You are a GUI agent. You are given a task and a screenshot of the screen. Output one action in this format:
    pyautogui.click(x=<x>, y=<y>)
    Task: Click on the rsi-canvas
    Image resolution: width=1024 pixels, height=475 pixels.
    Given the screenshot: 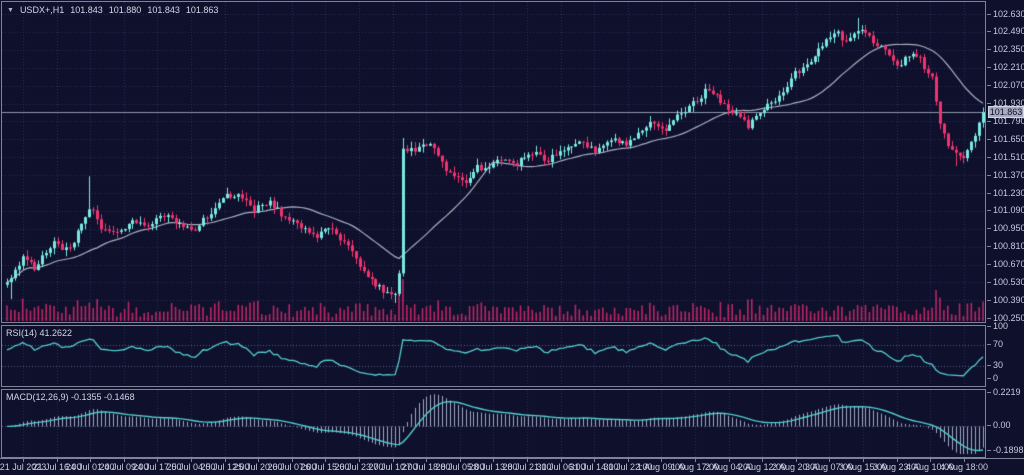 What is the action you would take?
    pyautogui.click(x=493, y=356)
    